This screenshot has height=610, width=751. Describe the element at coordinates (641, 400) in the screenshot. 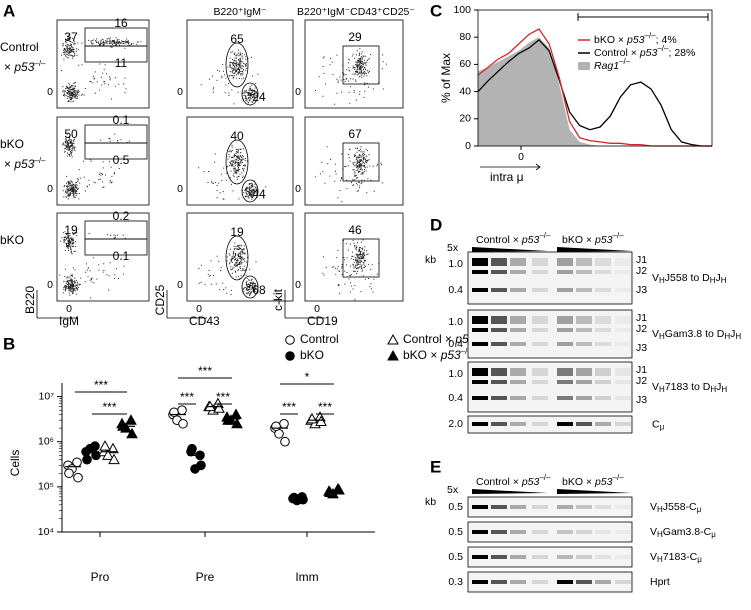

I see `band-label: J3` at that location.